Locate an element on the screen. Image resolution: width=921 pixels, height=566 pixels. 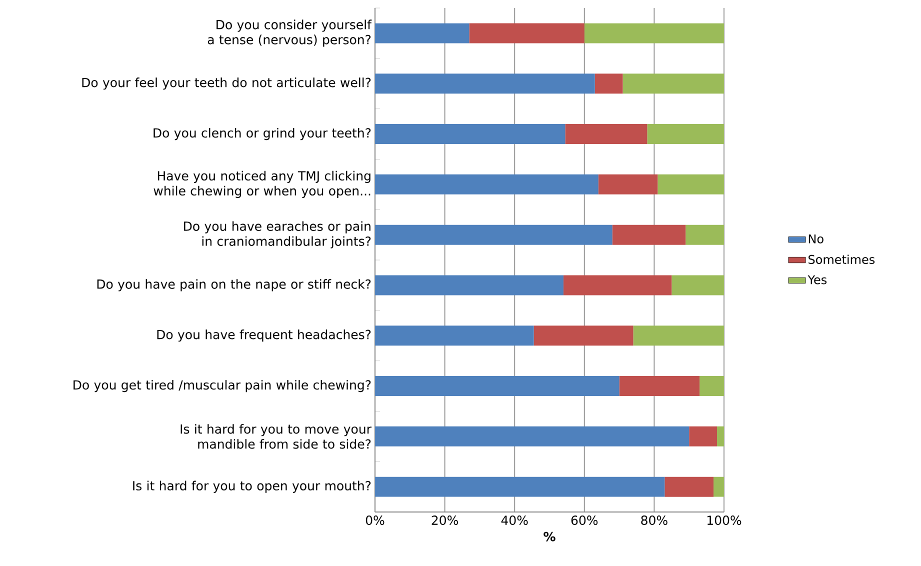
x-tick-label: 60% is located at coordinates (584, 520).